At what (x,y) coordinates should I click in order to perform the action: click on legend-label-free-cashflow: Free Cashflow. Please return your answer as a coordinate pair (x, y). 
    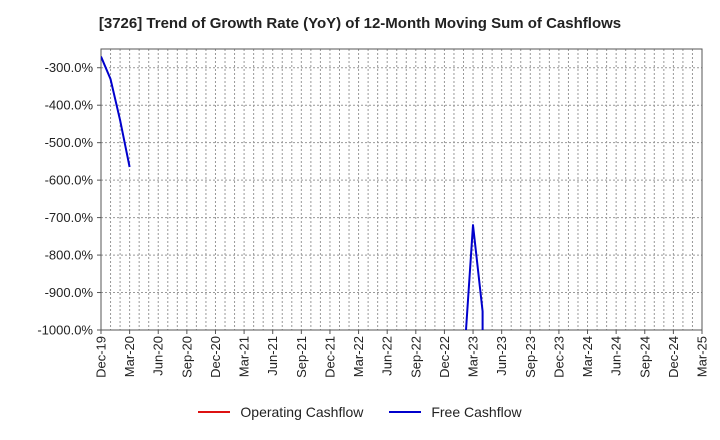
    Looking at the image, I should click on (476, 412).